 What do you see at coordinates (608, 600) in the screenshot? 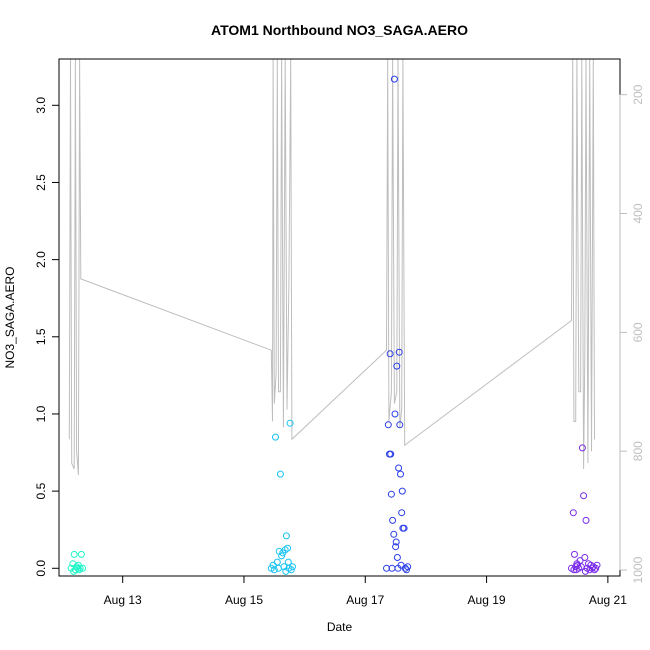
I see `x-tick-label: Aug 21` at bounding box center [608, 600].